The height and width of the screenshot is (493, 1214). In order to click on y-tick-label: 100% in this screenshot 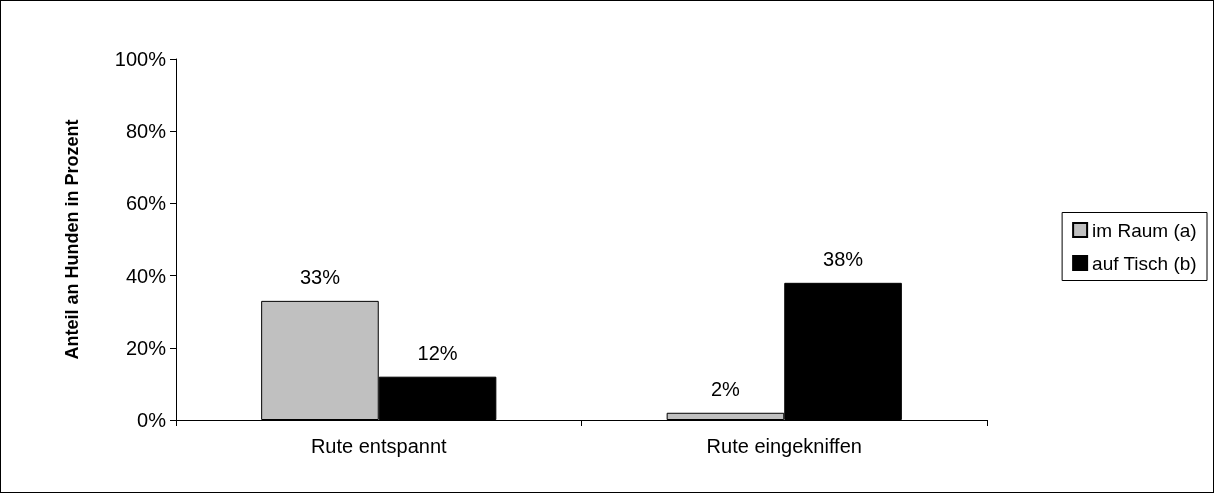, I will do `click(140, 59)`.